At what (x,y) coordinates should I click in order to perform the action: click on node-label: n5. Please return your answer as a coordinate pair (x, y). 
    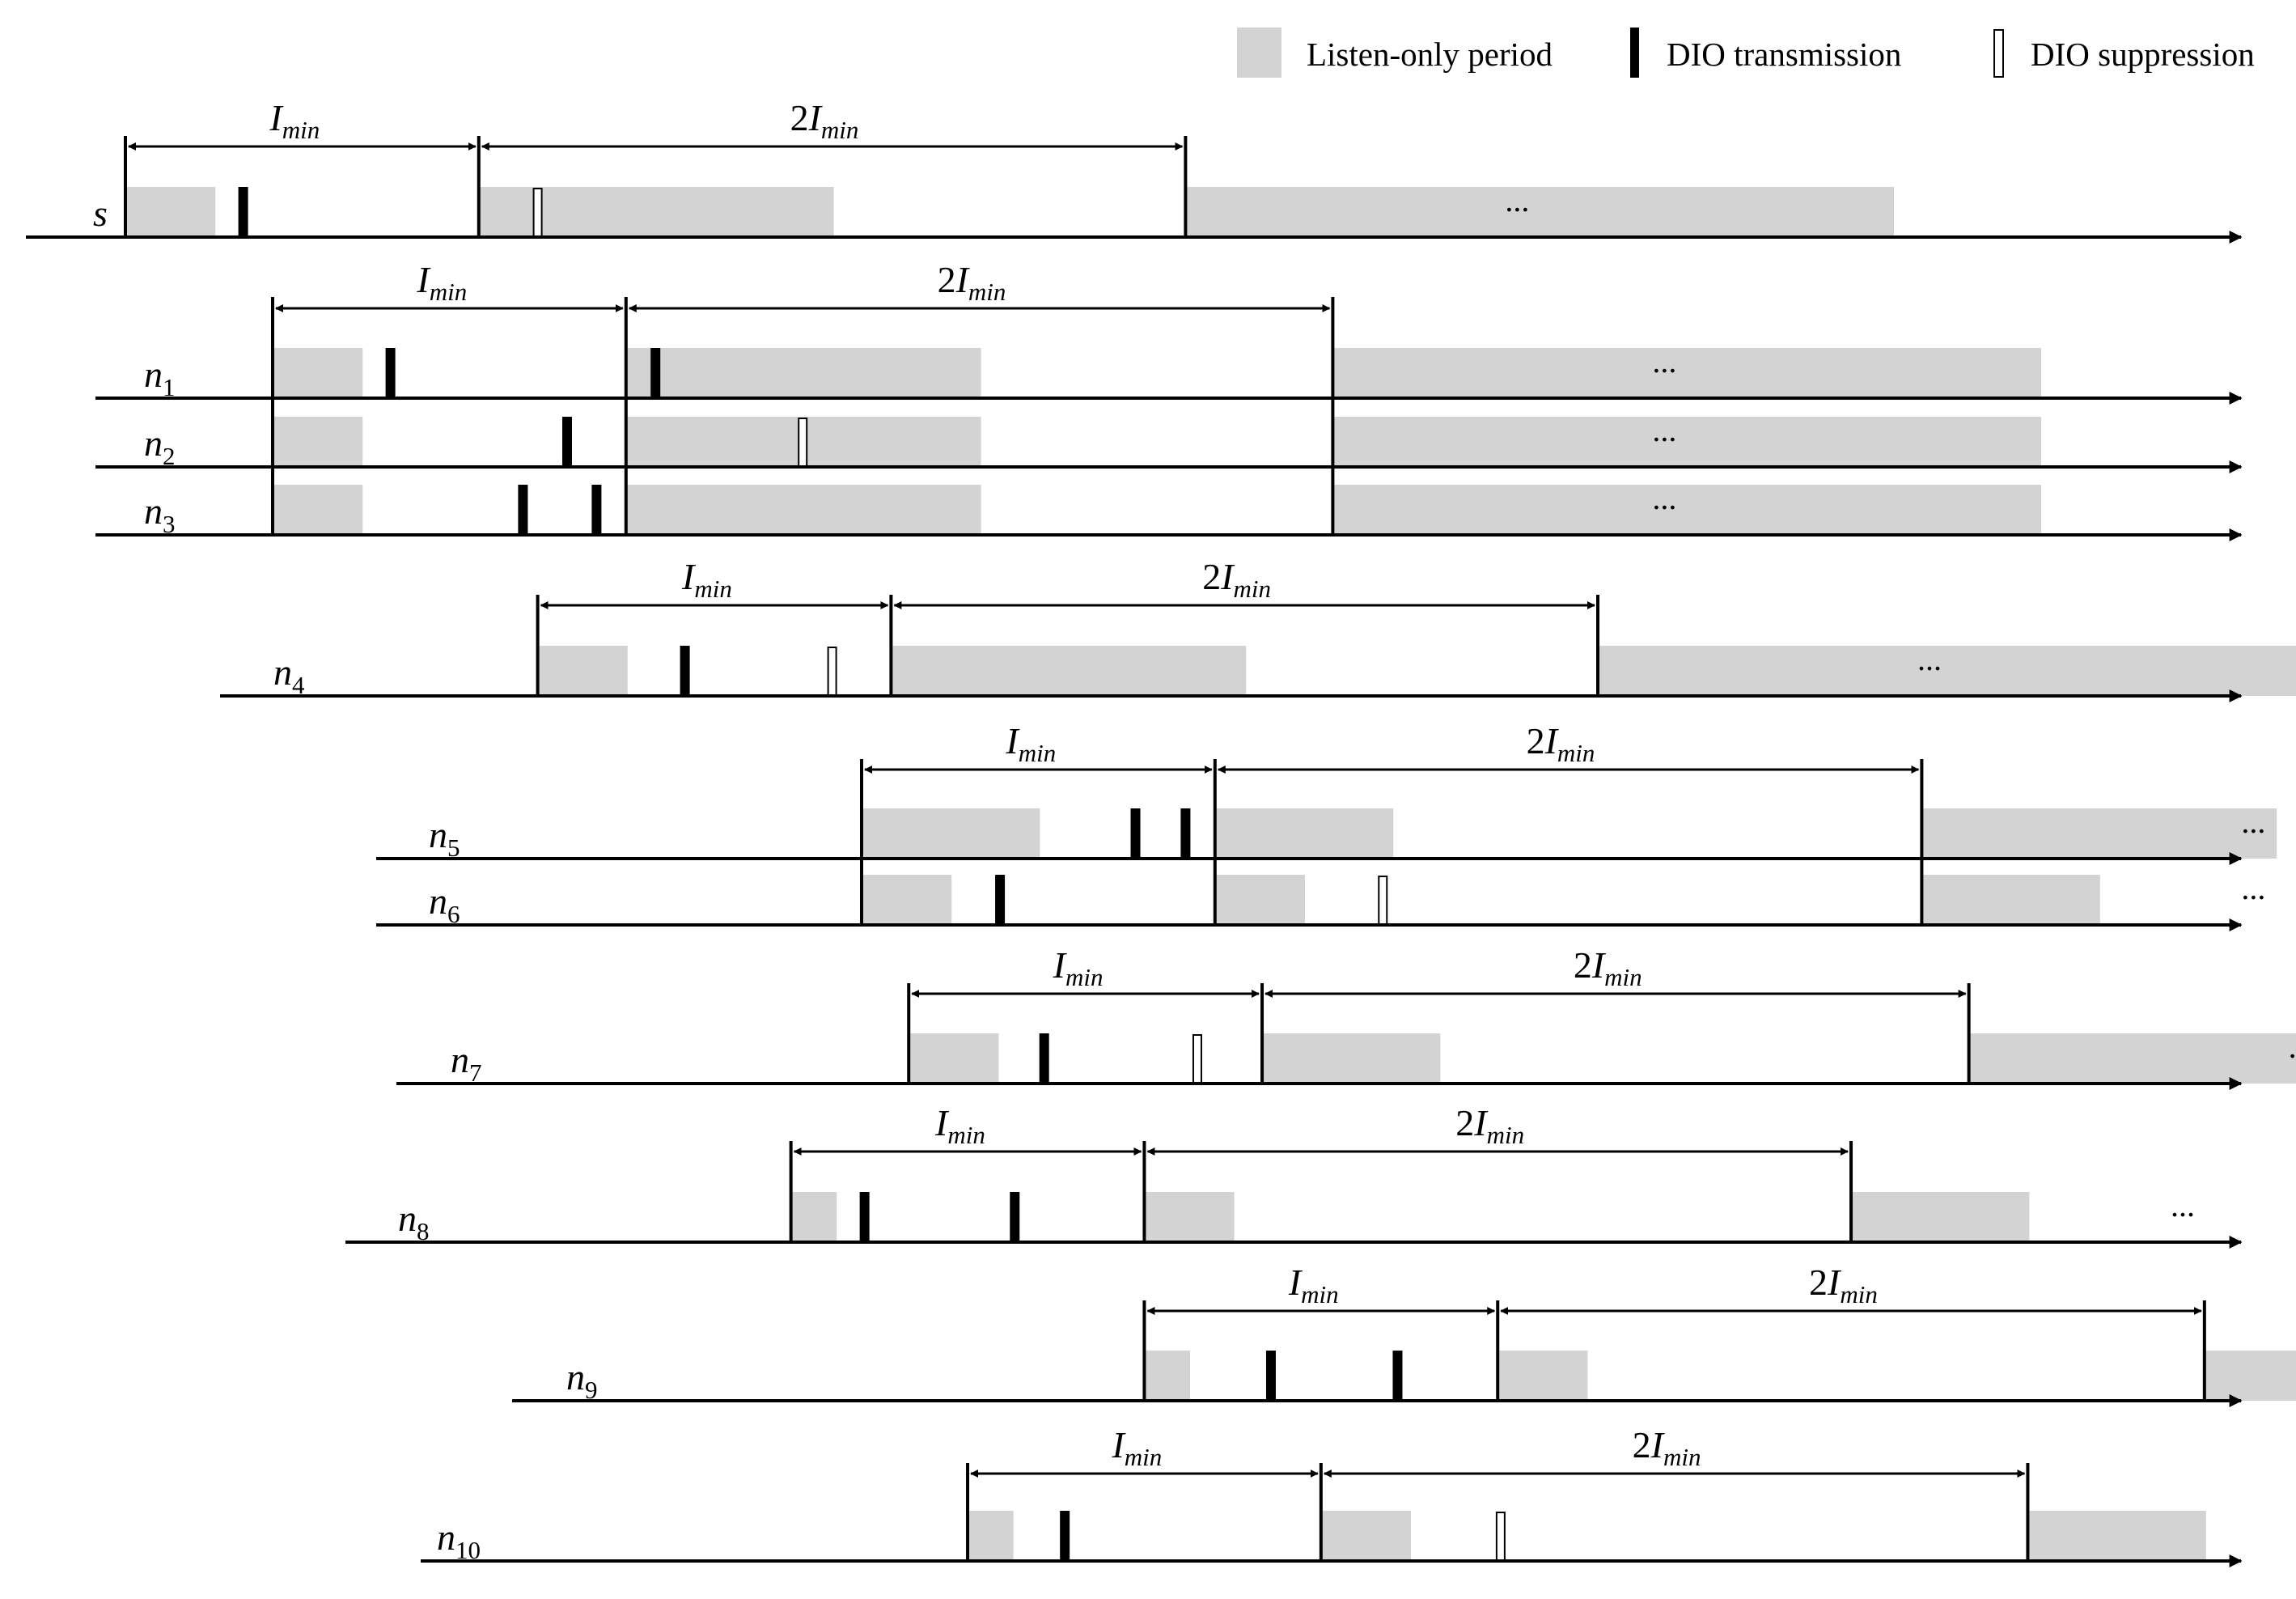
    Looking at the image, I should click on (444, 838).